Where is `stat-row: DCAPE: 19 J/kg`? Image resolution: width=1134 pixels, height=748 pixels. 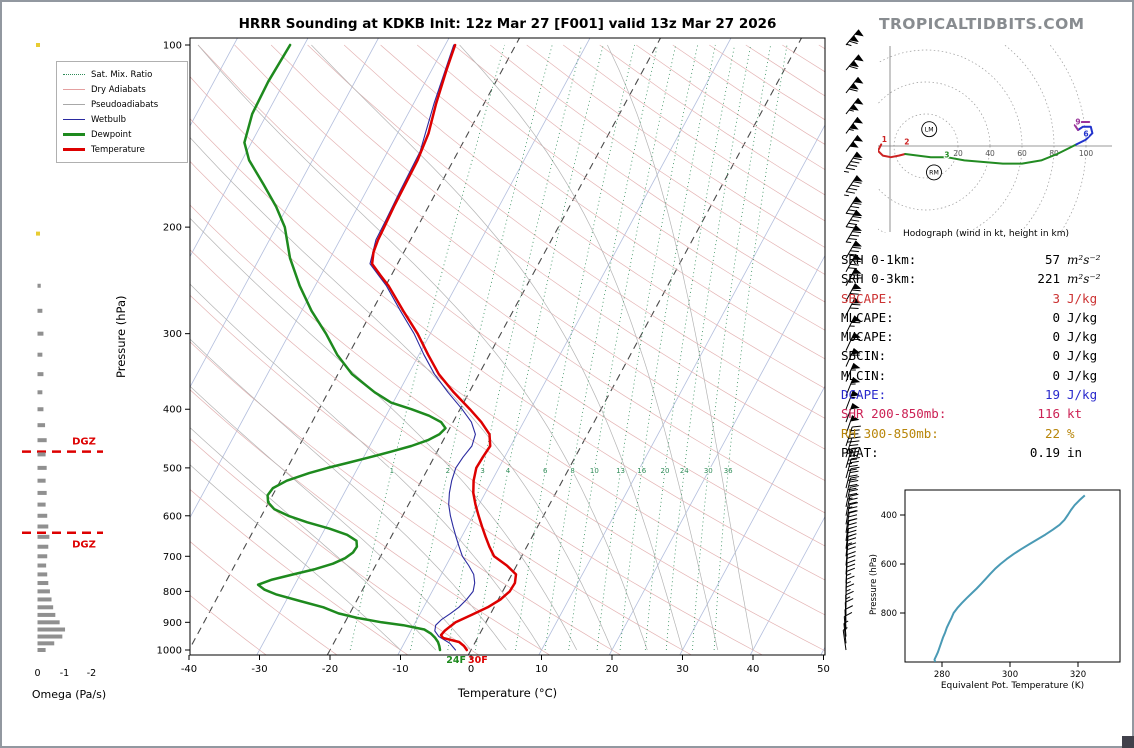
stat-row: DCAPE: 19 J/kg is located at coordinates (983, 396).